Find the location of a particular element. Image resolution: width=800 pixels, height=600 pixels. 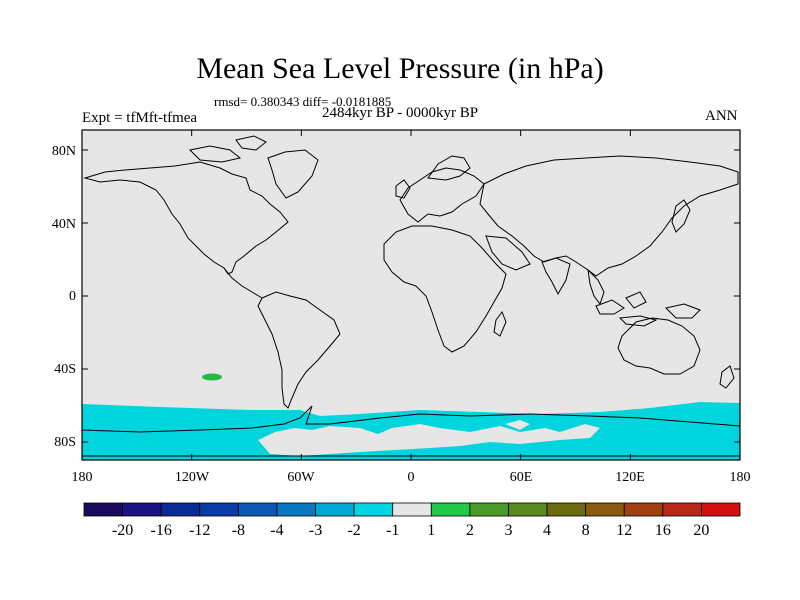

colorbar-label-9: 2 is located at coordinates (470, 530).